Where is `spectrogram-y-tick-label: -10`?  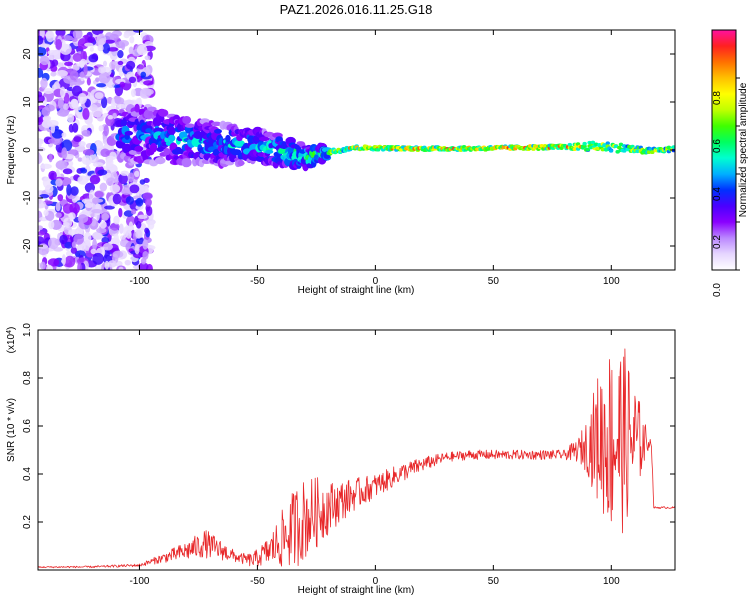 spectrogram-y-tick-label: -10 is located at coordinates (27, 197).